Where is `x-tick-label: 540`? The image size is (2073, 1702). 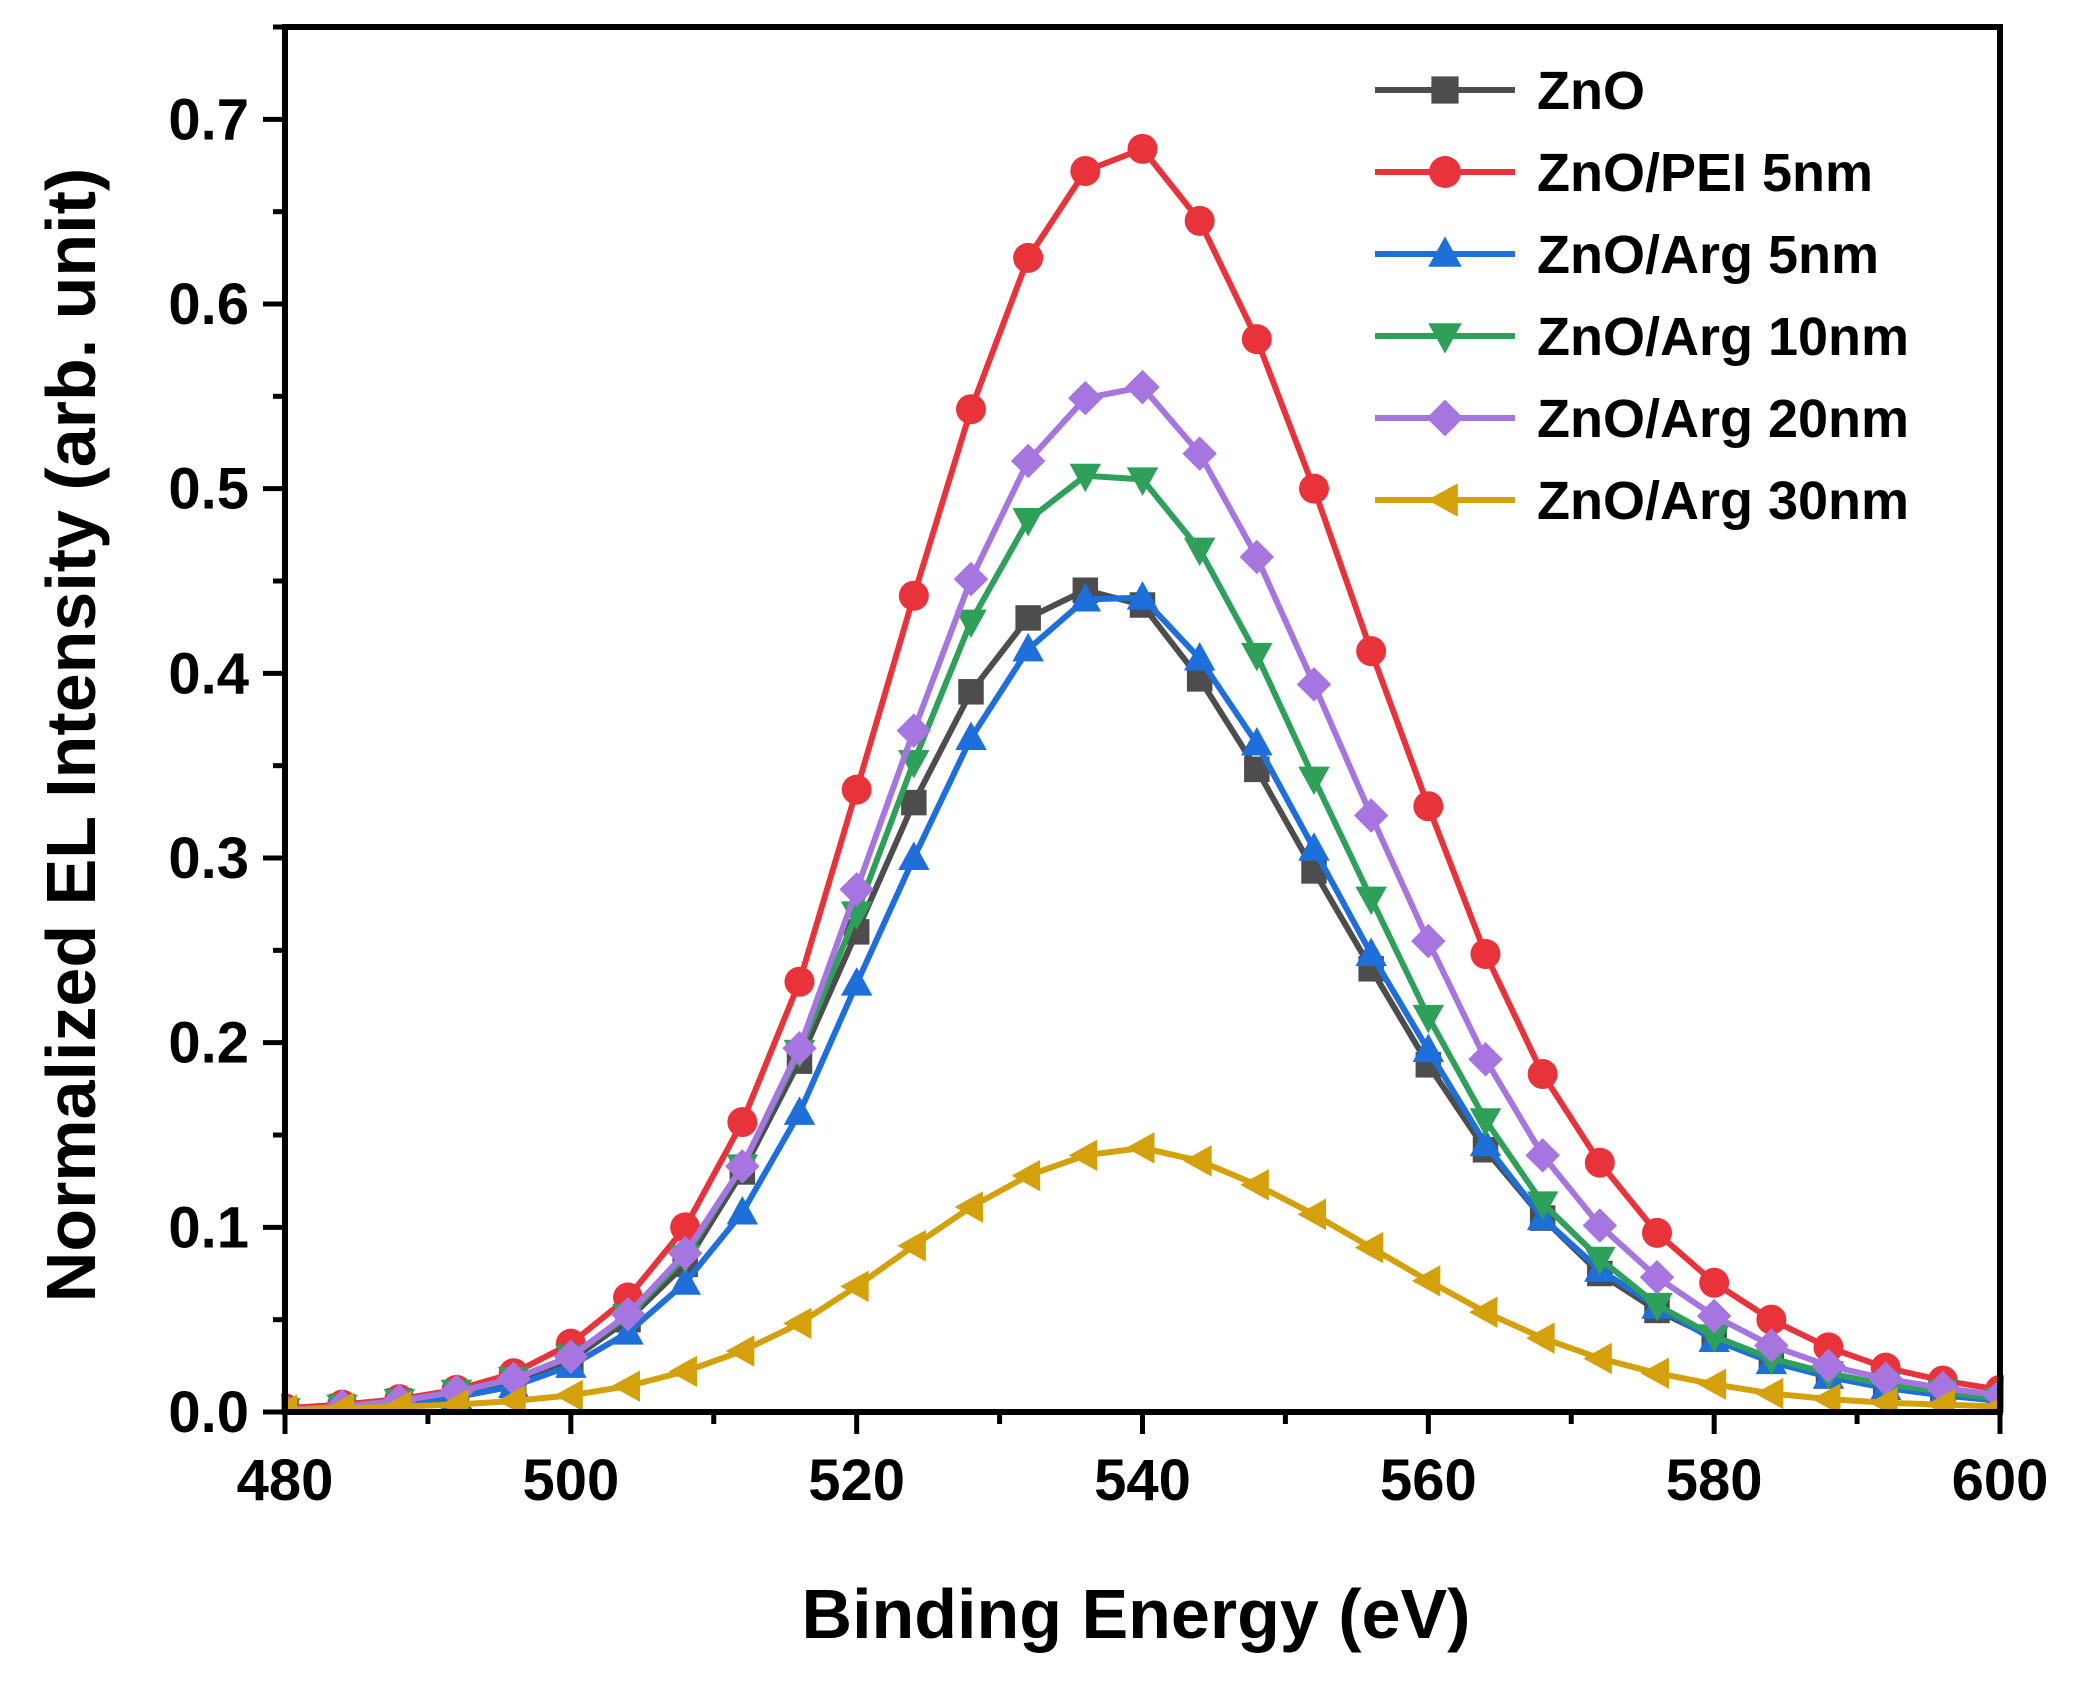
x-tick-label: 540 is located at coordinates (1142, 1480).